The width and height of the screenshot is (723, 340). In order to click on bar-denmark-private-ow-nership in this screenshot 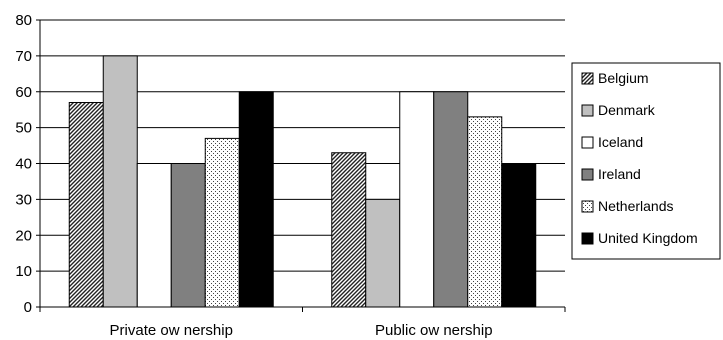, I will do `click(120, 181)`.